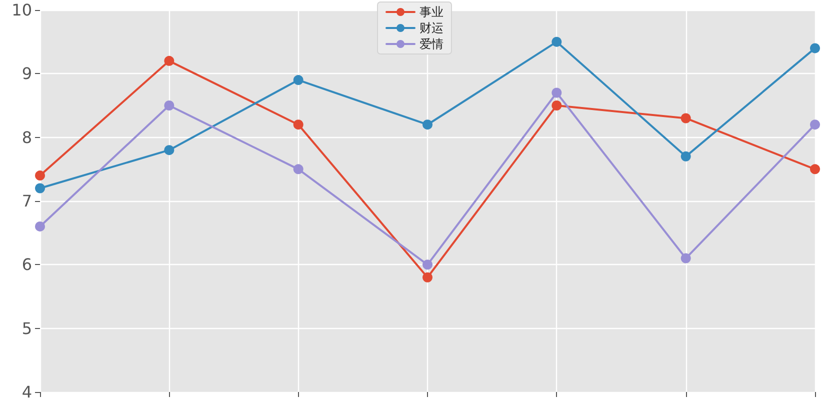  Describe the element at coordinates (432, 44) in the screenshot. I see `legend-label: 爱情` at that location.